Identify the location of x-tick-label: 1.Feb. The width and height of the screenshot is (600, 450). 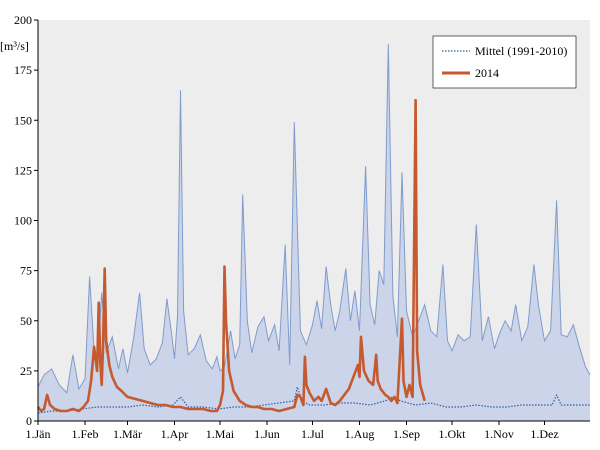
(85, 434).